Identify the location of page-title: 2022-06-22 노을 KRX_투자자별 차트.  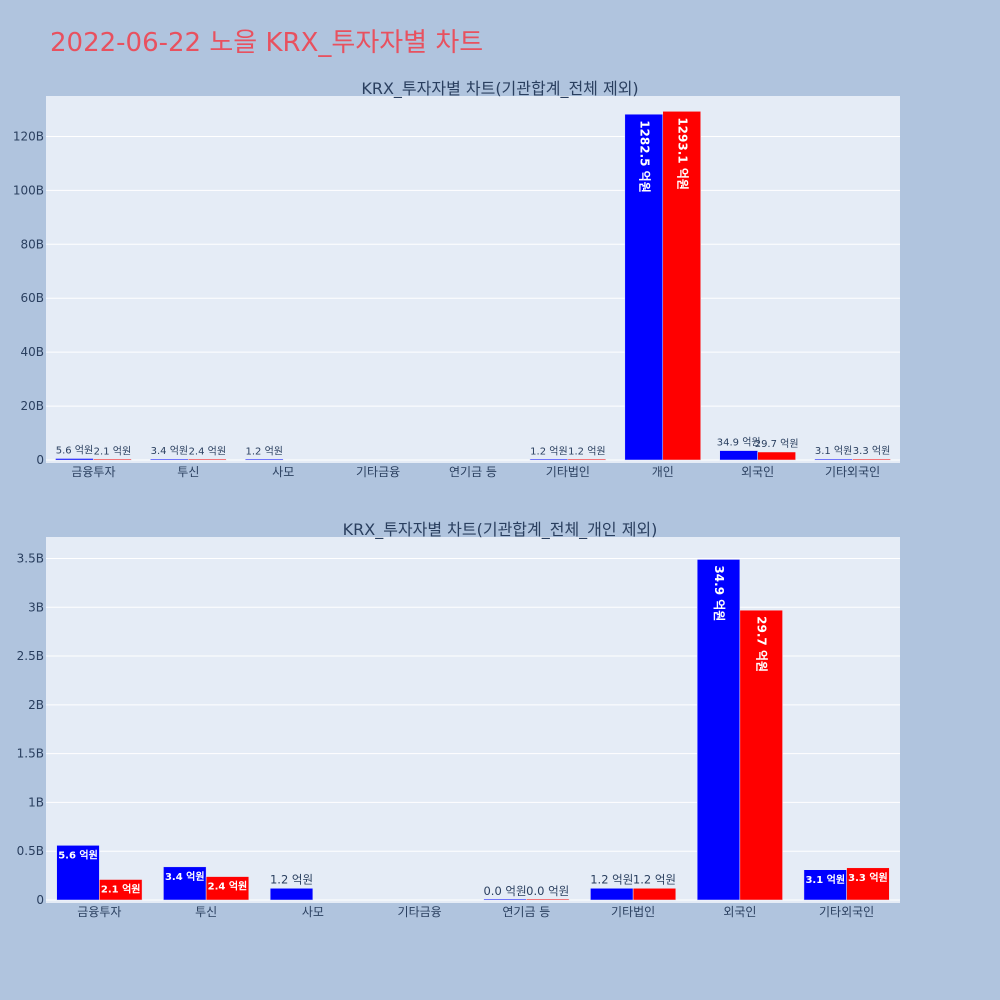
(267, 43).